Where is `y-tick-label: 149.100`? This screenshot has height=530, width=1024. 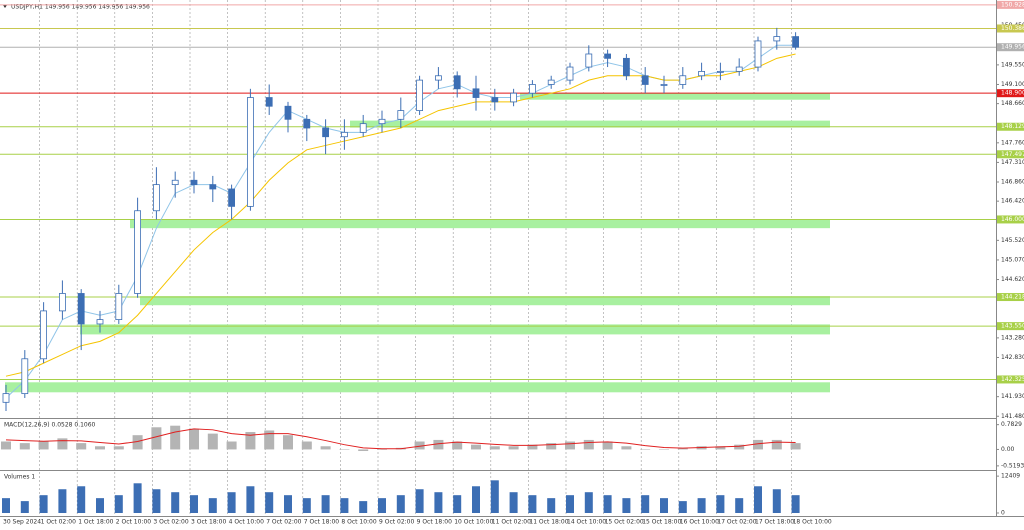 y-tick-label: 149.100 is located at coordinates (1012, 84).